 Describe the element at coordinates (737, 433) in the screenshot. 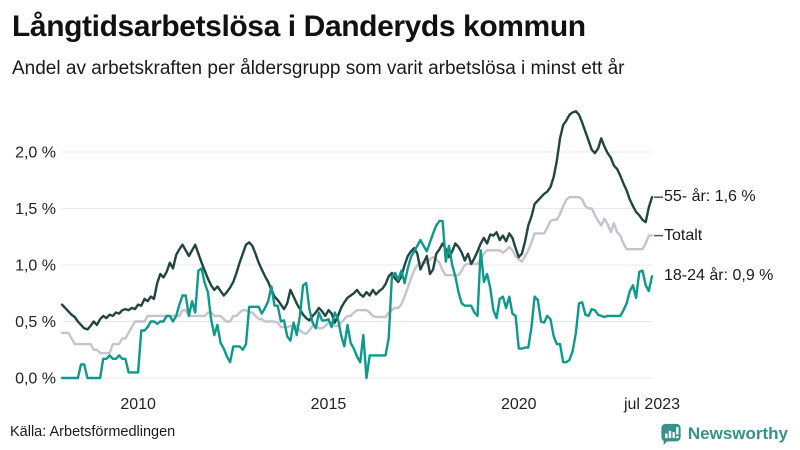

I see `newsworthy-brand-text: Newsworthy` at that location.